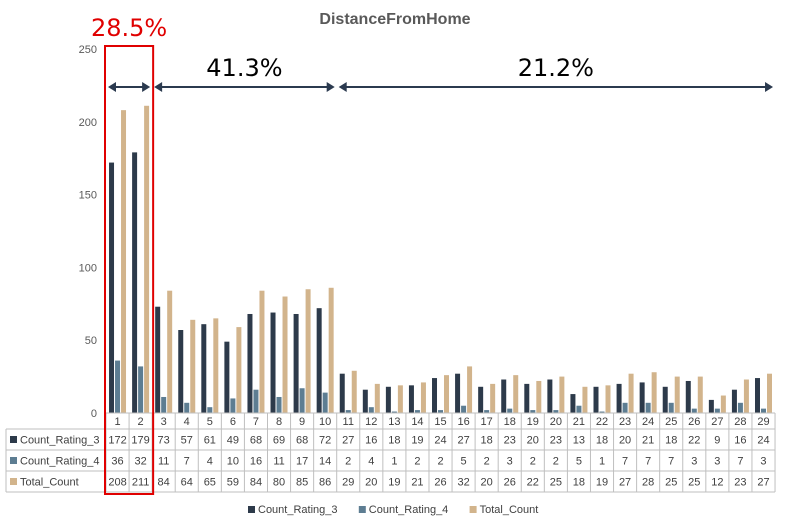  What do you see at coordinates (256, 441) in the screenshot?
I see `table-cell-value: 68` at bounding box center [256, 441].